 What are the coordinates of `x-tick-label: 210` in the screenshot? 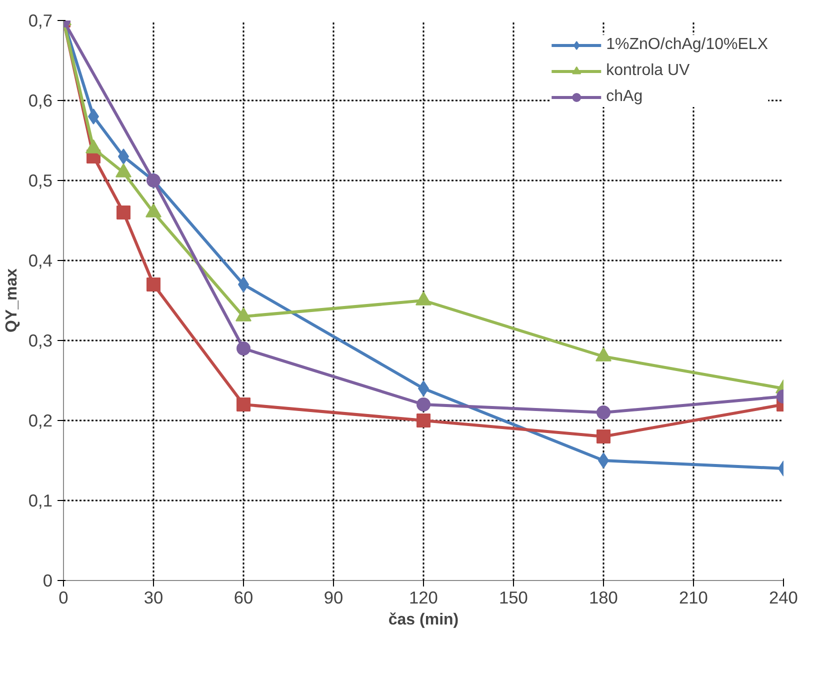 It's located at (693, 598).